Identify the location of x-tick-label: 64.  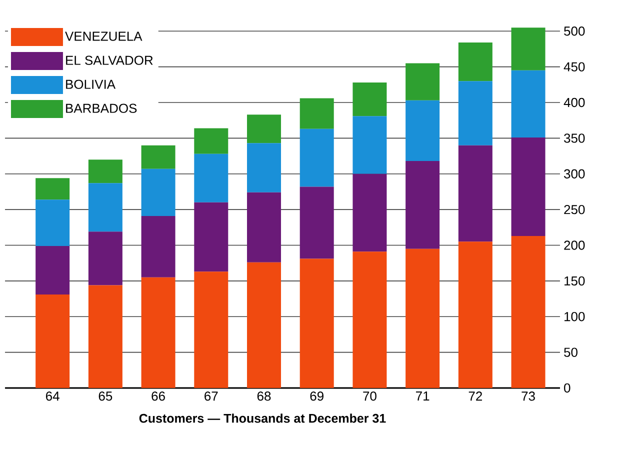
(53, 396).